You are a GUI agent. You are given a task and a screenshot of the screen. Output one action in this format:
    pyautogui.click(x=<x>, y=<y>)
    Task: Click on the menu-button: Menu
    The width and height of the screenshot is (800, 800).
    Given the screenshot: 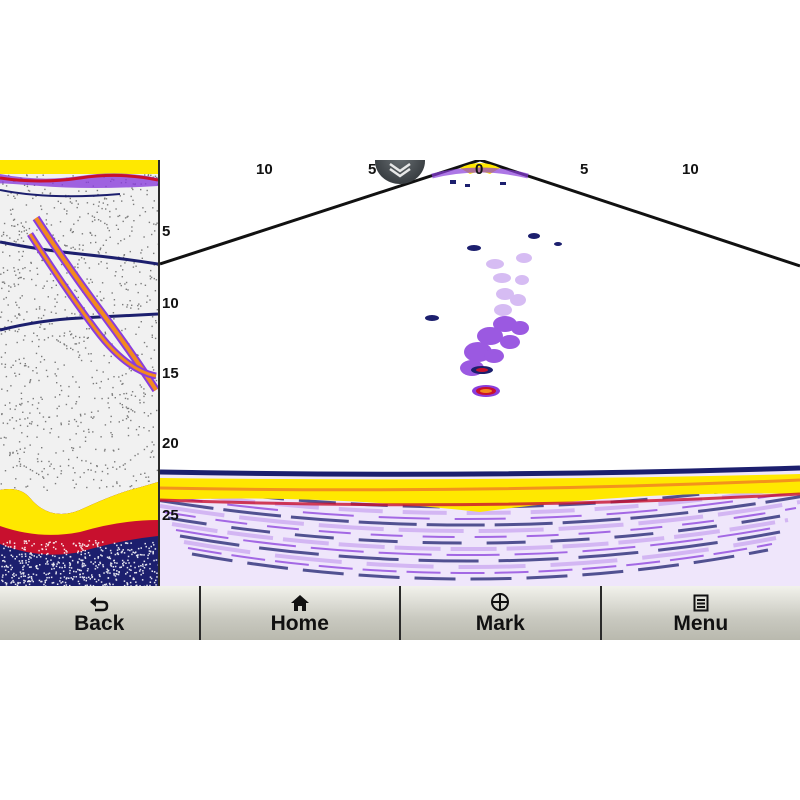 What is the action you would take?
    pyautogui.click(x=700, y=613)
    